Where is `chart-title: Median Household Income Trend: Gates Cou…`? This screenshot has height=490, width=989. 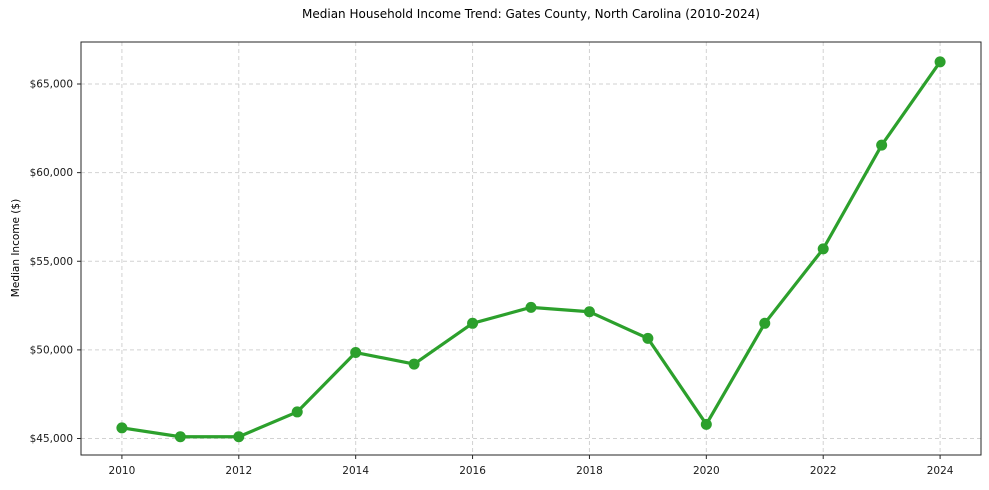 chart-title: Median Household Income Trend: Gates Cou… is located at coordinates (531, 14).